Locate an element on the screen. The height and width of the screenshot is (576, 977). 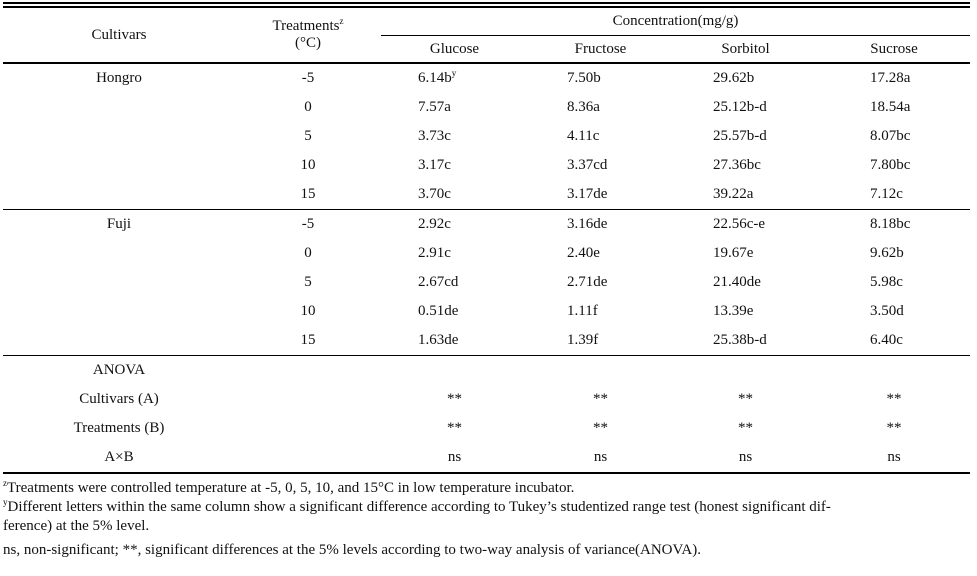
value-cell: 18.54a is located at coordinates (890, 107).